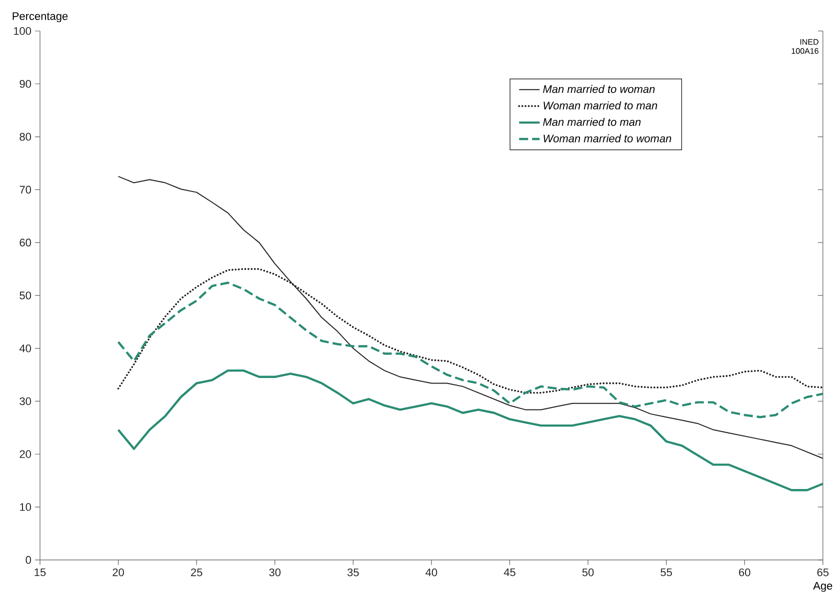 The height and width of the screenshot is (610, 836). Describe the element at coordinates (26, 190) in the screenshot. I see `y-tick-label: 70` at that location.